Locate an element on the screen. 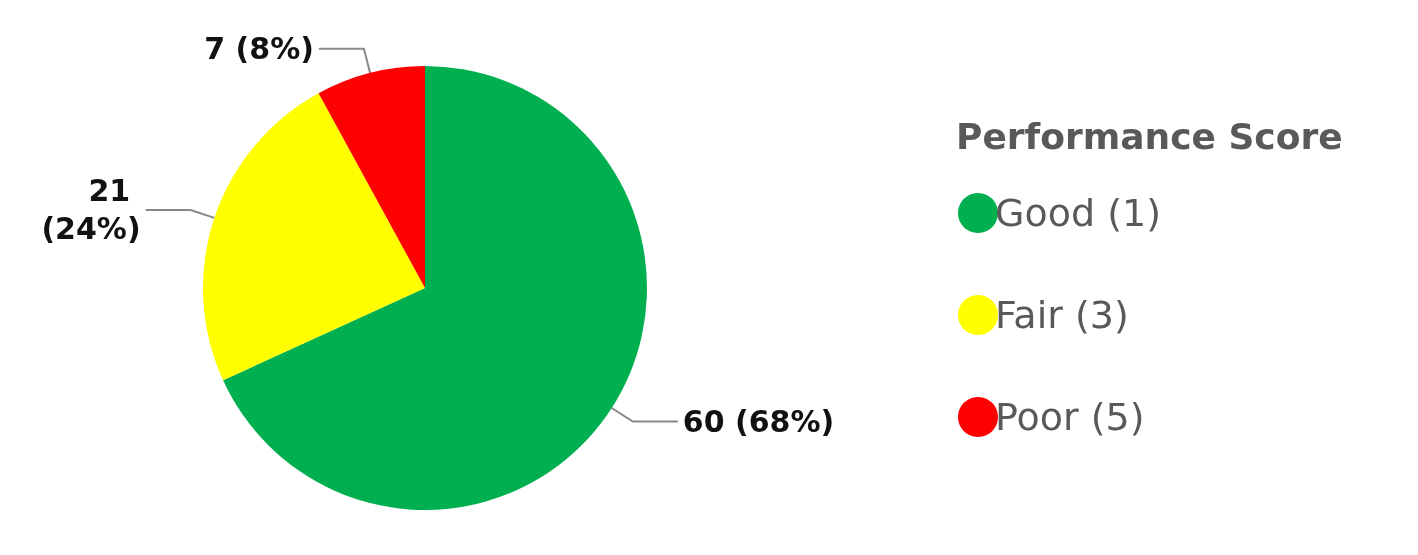  legend-title: Performance Score is located at coordinates (1149, 136).